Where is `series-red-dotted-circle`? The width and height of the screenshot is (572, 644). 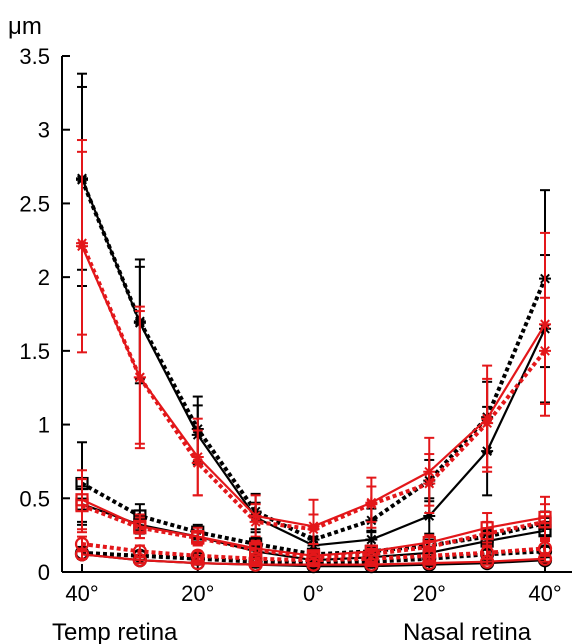
series-red-dotted-circle is located at coordinates (313, 551).